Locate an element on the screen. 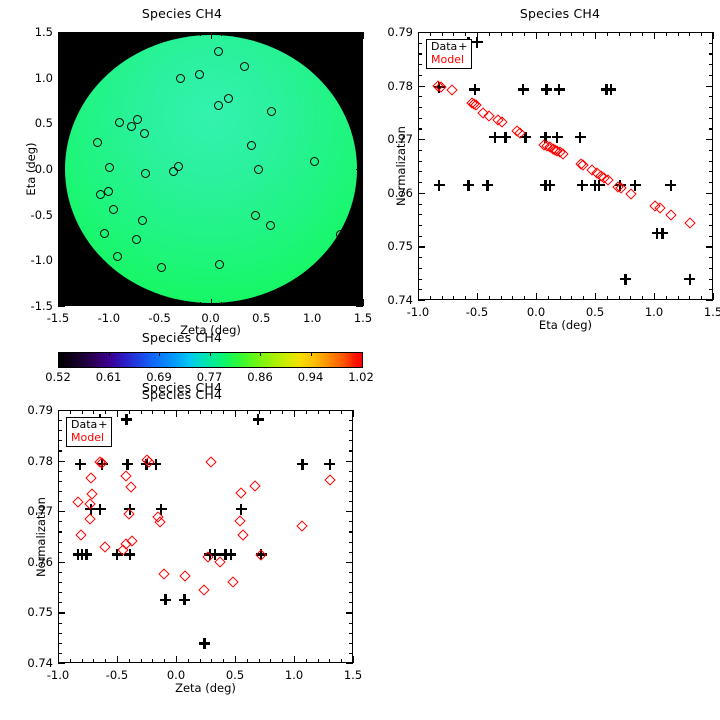 The image size is (720, 720). zeta-x-tick: 1.5 is located at coordinates (353, 675).